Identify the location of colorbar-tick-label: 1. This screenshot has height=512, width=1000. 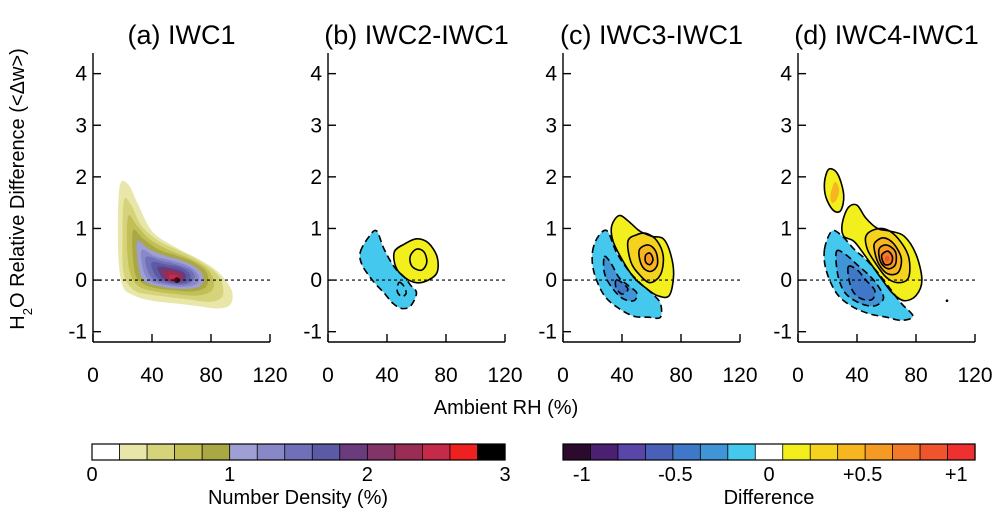
(229, 475).